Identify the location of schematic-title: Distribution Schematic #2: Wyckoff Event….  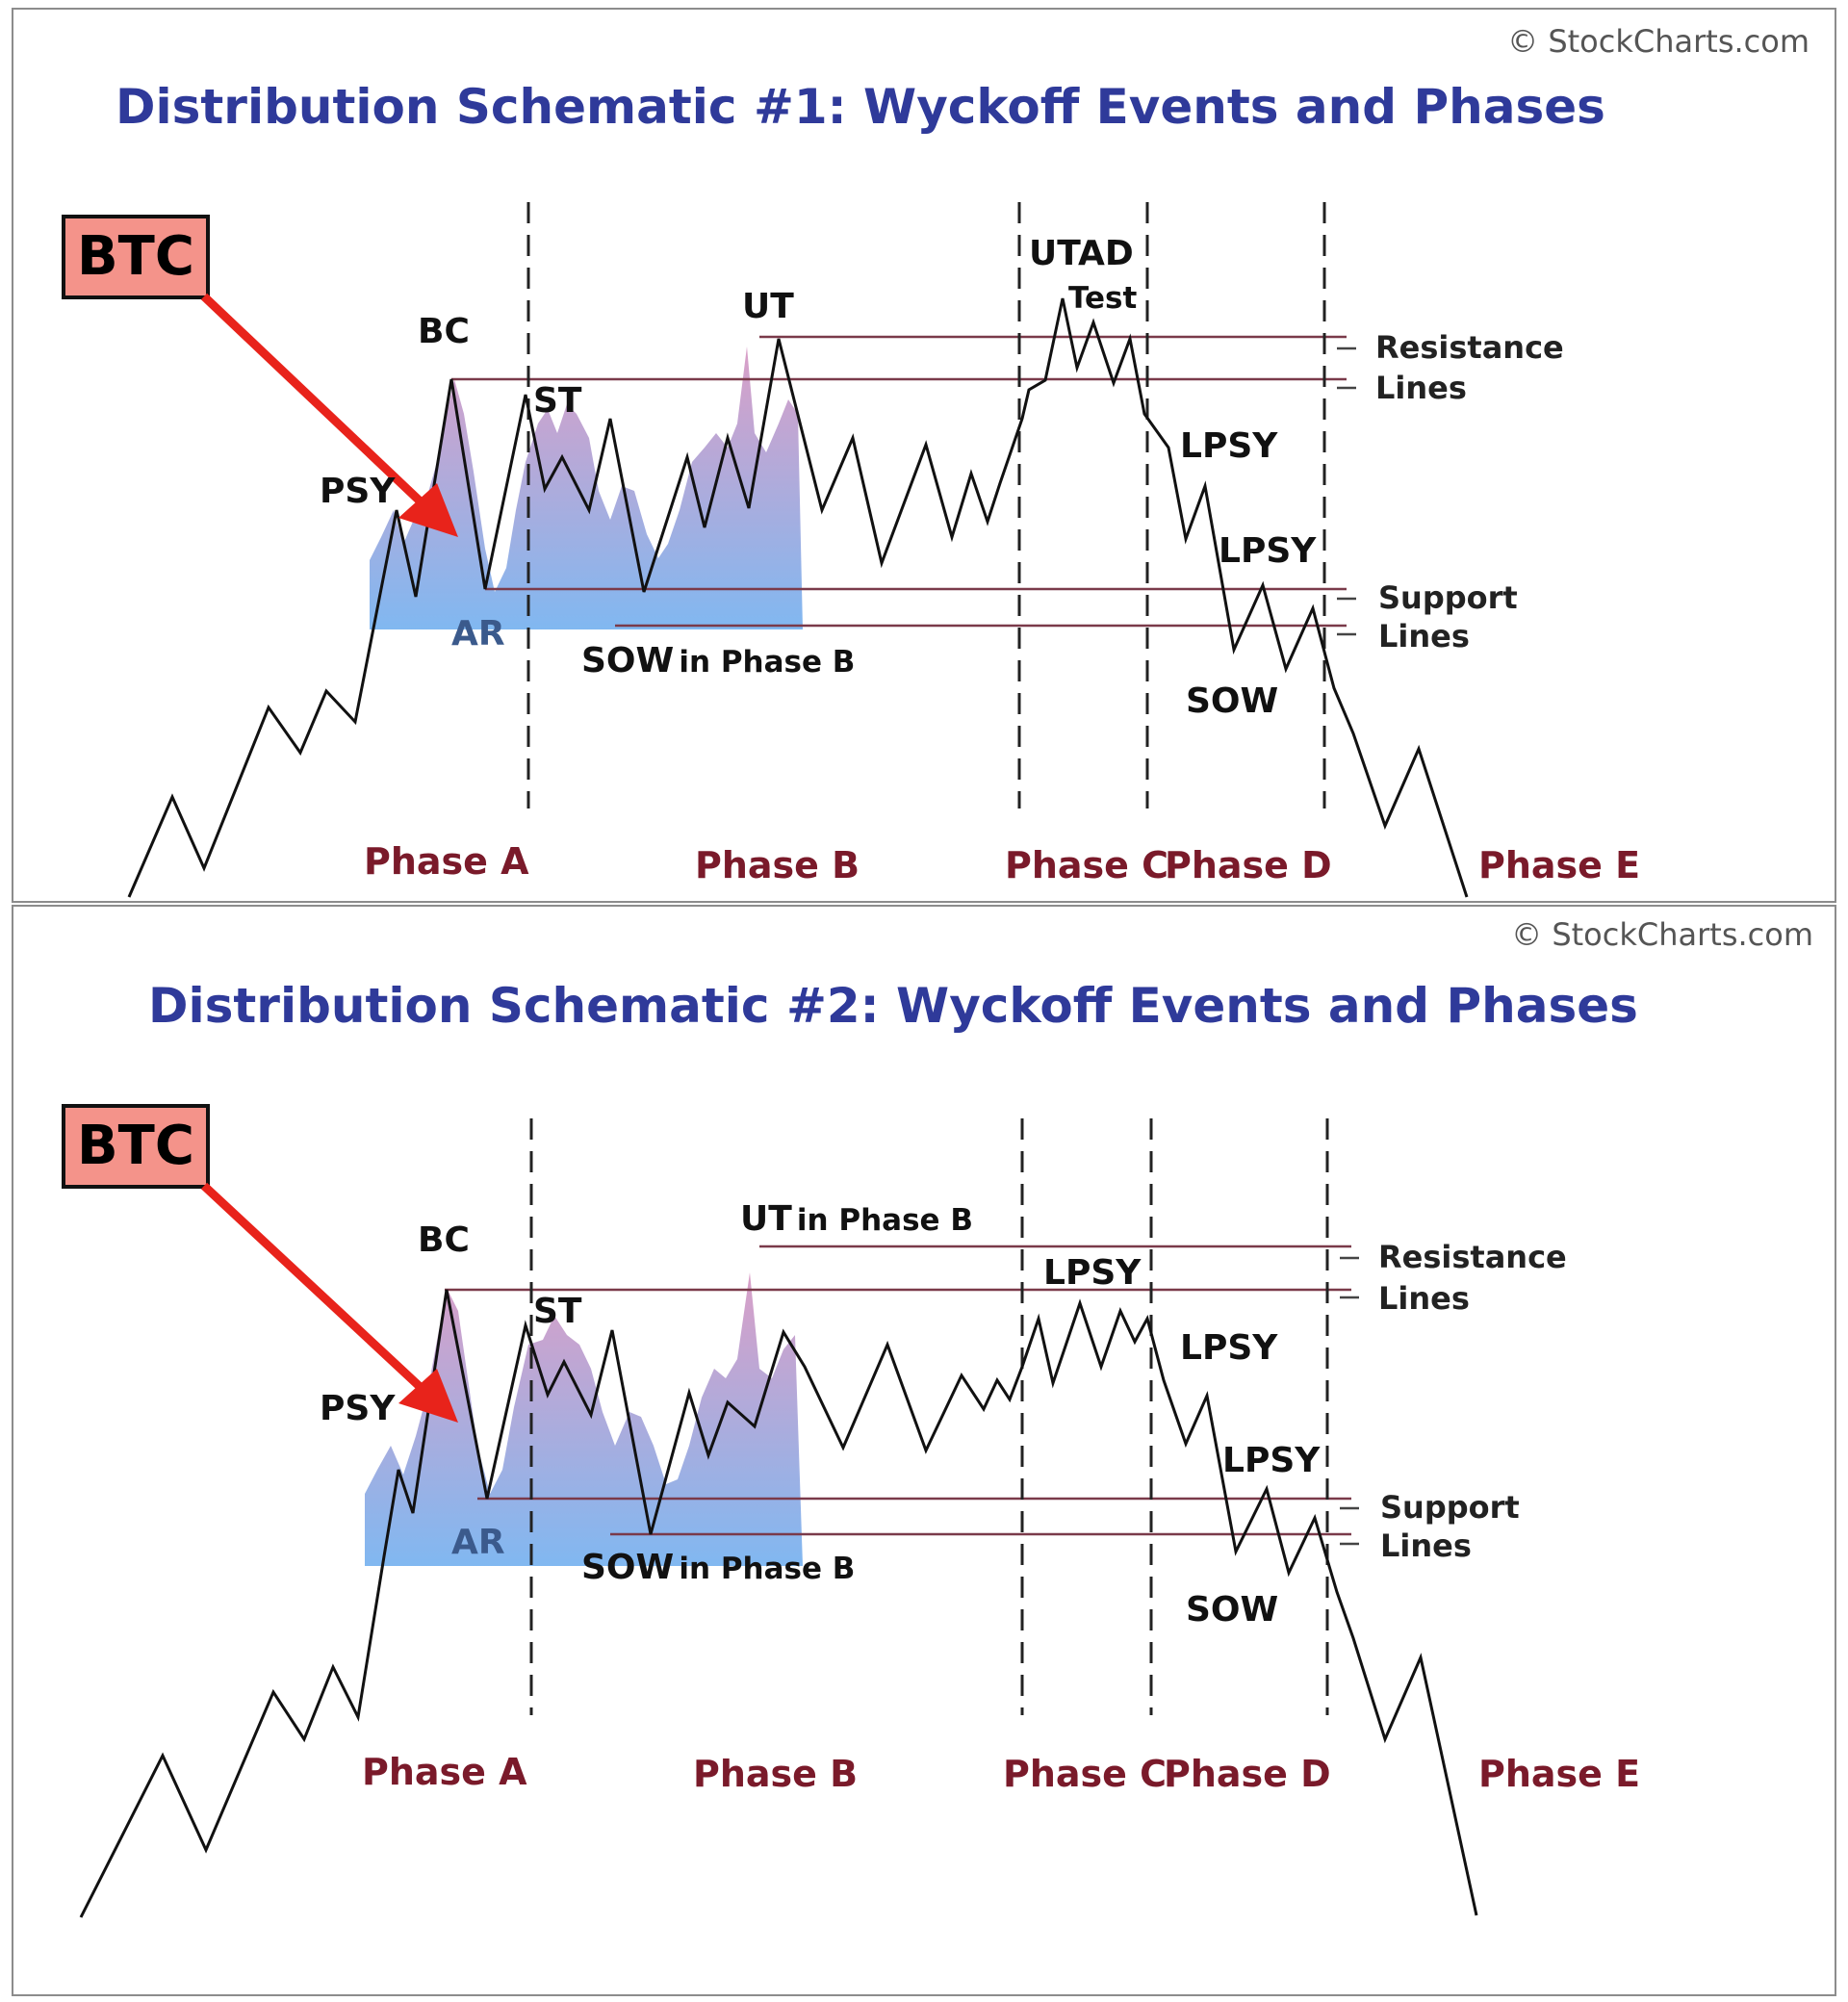
(893, 1006).